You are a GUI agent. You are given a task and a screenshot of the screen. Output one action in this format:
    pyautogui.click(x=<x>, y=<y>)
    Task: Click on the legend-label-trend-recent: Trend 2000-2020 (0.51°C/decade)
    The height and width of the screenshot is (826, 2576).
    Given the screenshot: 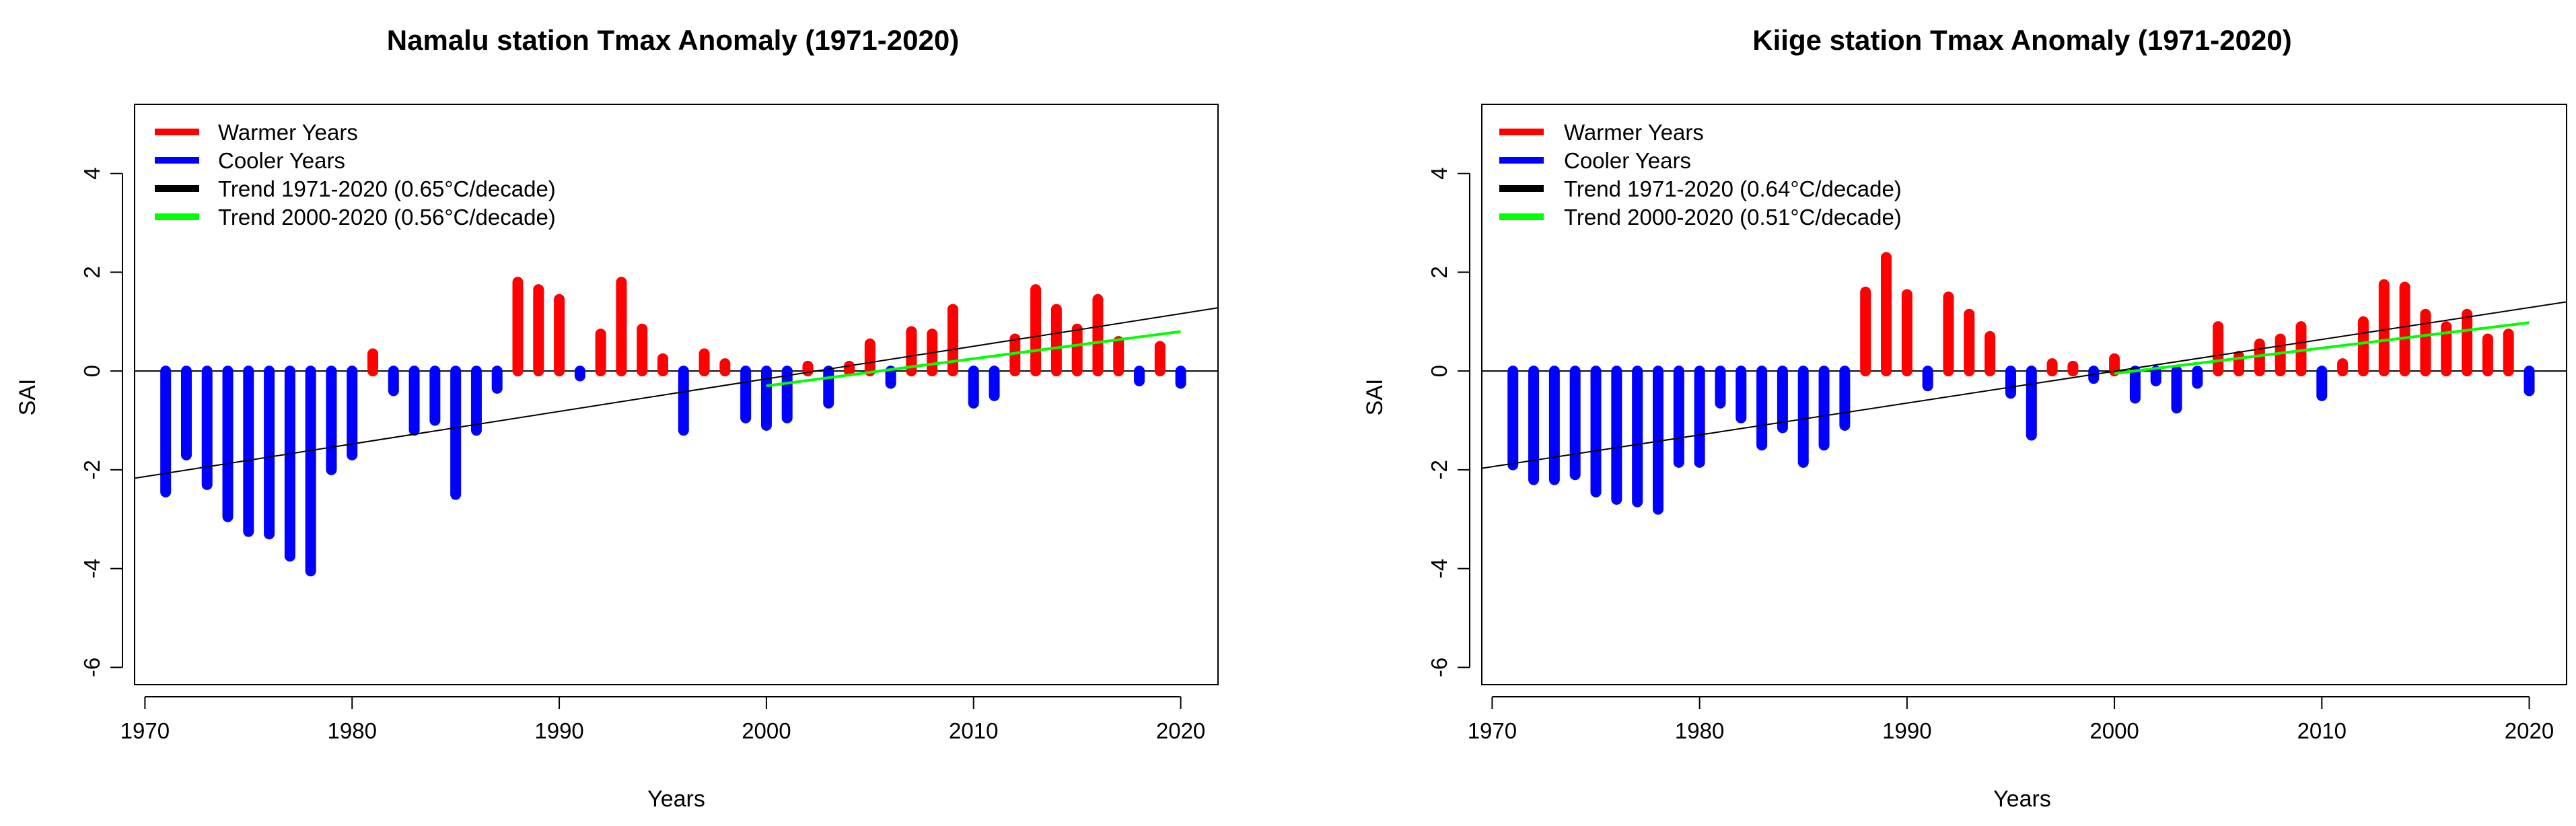 What is the action you would take?
    pyautogui.click(x=1733, y=217)
    